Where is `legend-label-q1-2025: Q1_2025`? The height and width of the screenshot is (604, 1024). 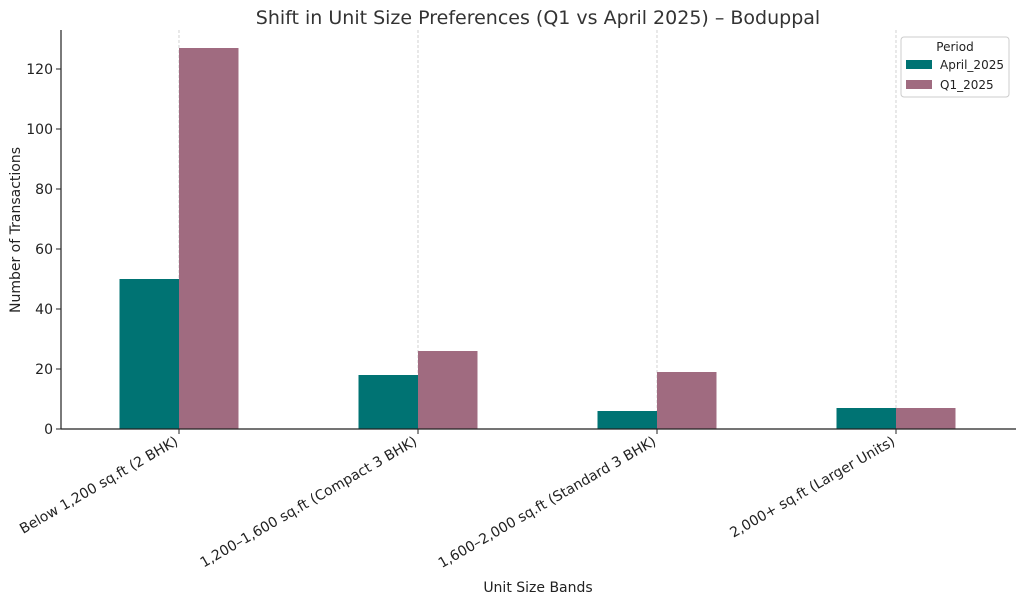
legend-label-q1-2025: Q1_2025 is located at coordinates (967, 85).